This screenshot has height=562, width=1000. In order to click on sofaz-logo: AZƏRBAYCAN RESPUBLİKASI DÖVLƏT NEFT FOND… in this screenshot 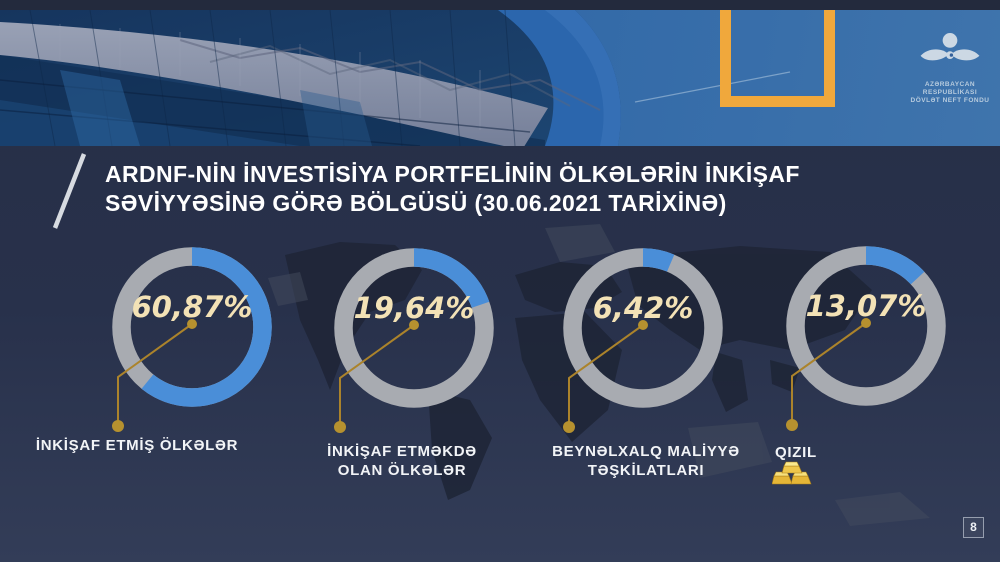, I will do `click(948, 68)`.